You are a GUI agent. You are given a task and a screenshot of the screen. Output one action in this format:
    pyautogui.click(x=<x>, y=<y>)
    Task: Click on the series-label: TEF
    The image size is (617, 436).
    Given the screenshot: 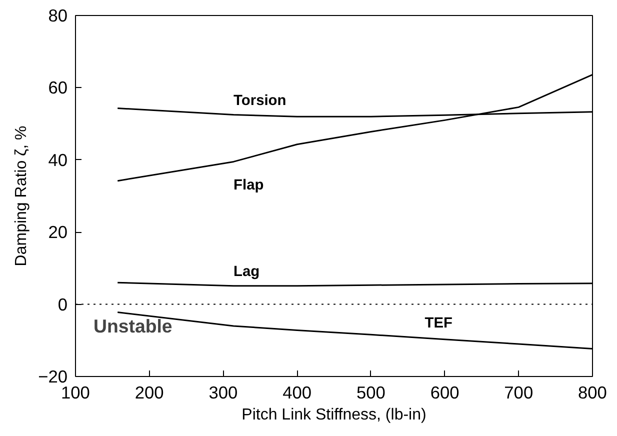 What is the action you would take?
    pyautogui.click(x=438, y=323)
    